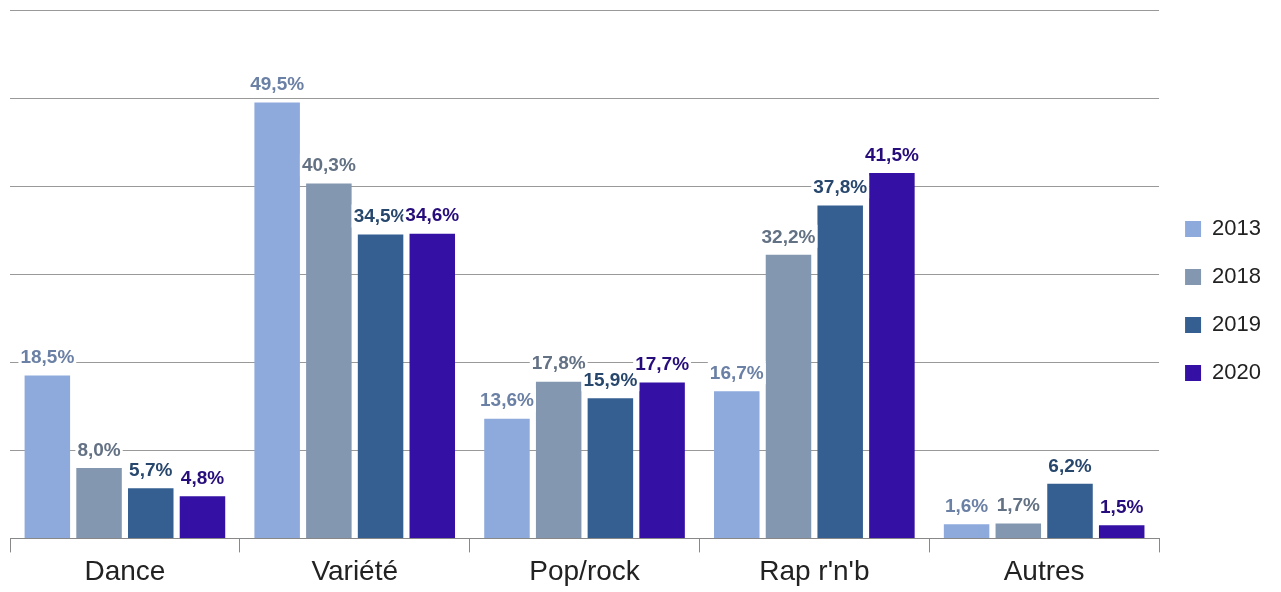  What do you see at coordinates (202, 477) in the screenshot?
I see `data-label: 4,8%` at bounding box center [202, 477].